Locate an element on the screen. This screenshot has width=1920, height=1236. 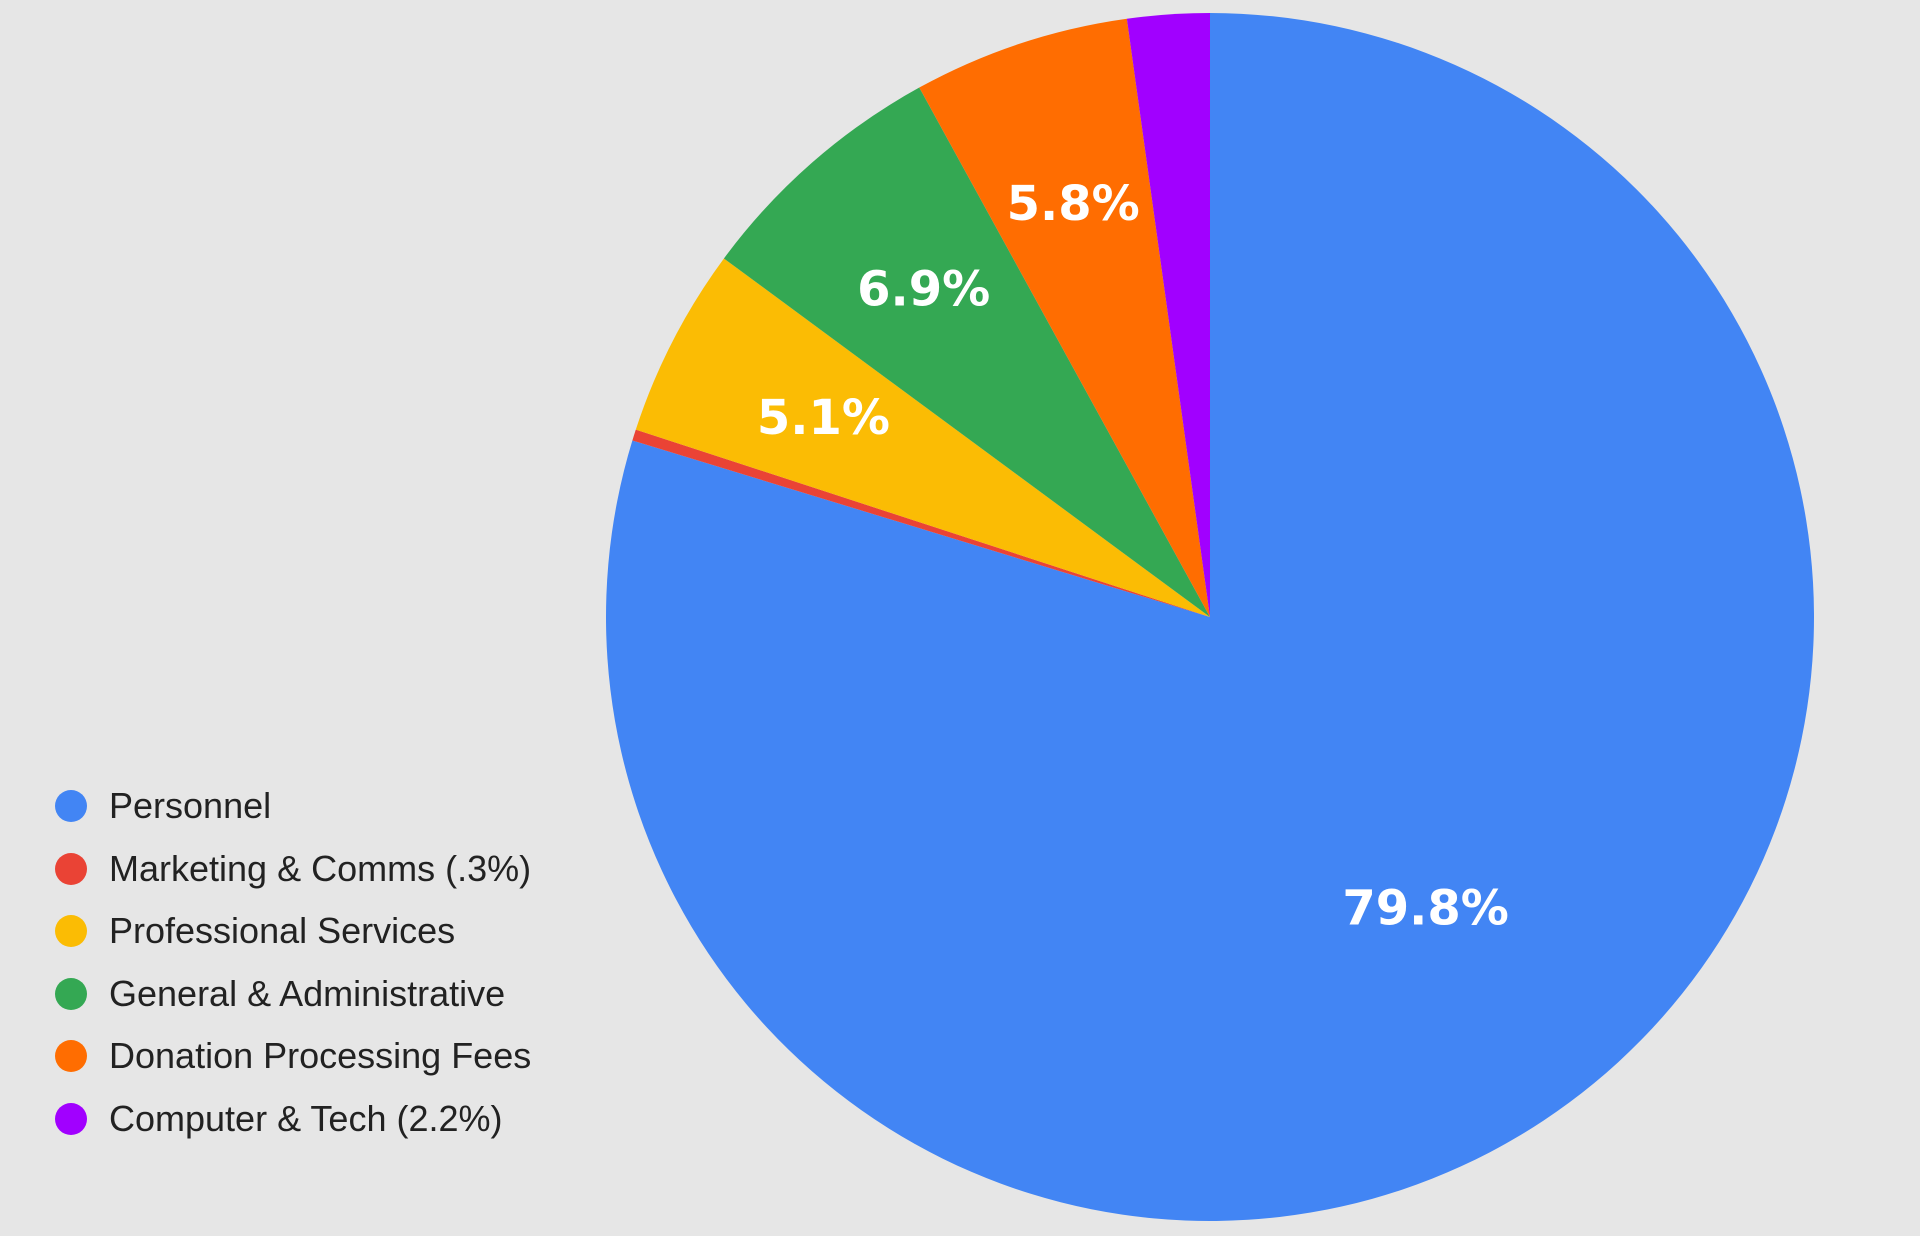
legend-swatch-marketing-comms is located at coordinates (71, 868).